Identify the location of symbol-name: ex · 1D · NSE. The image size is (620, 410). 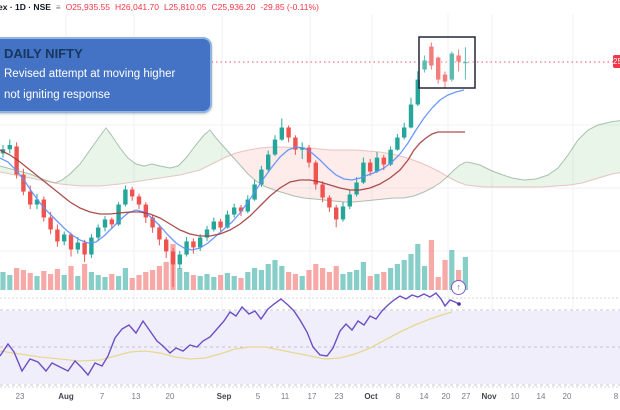
(25, 7).